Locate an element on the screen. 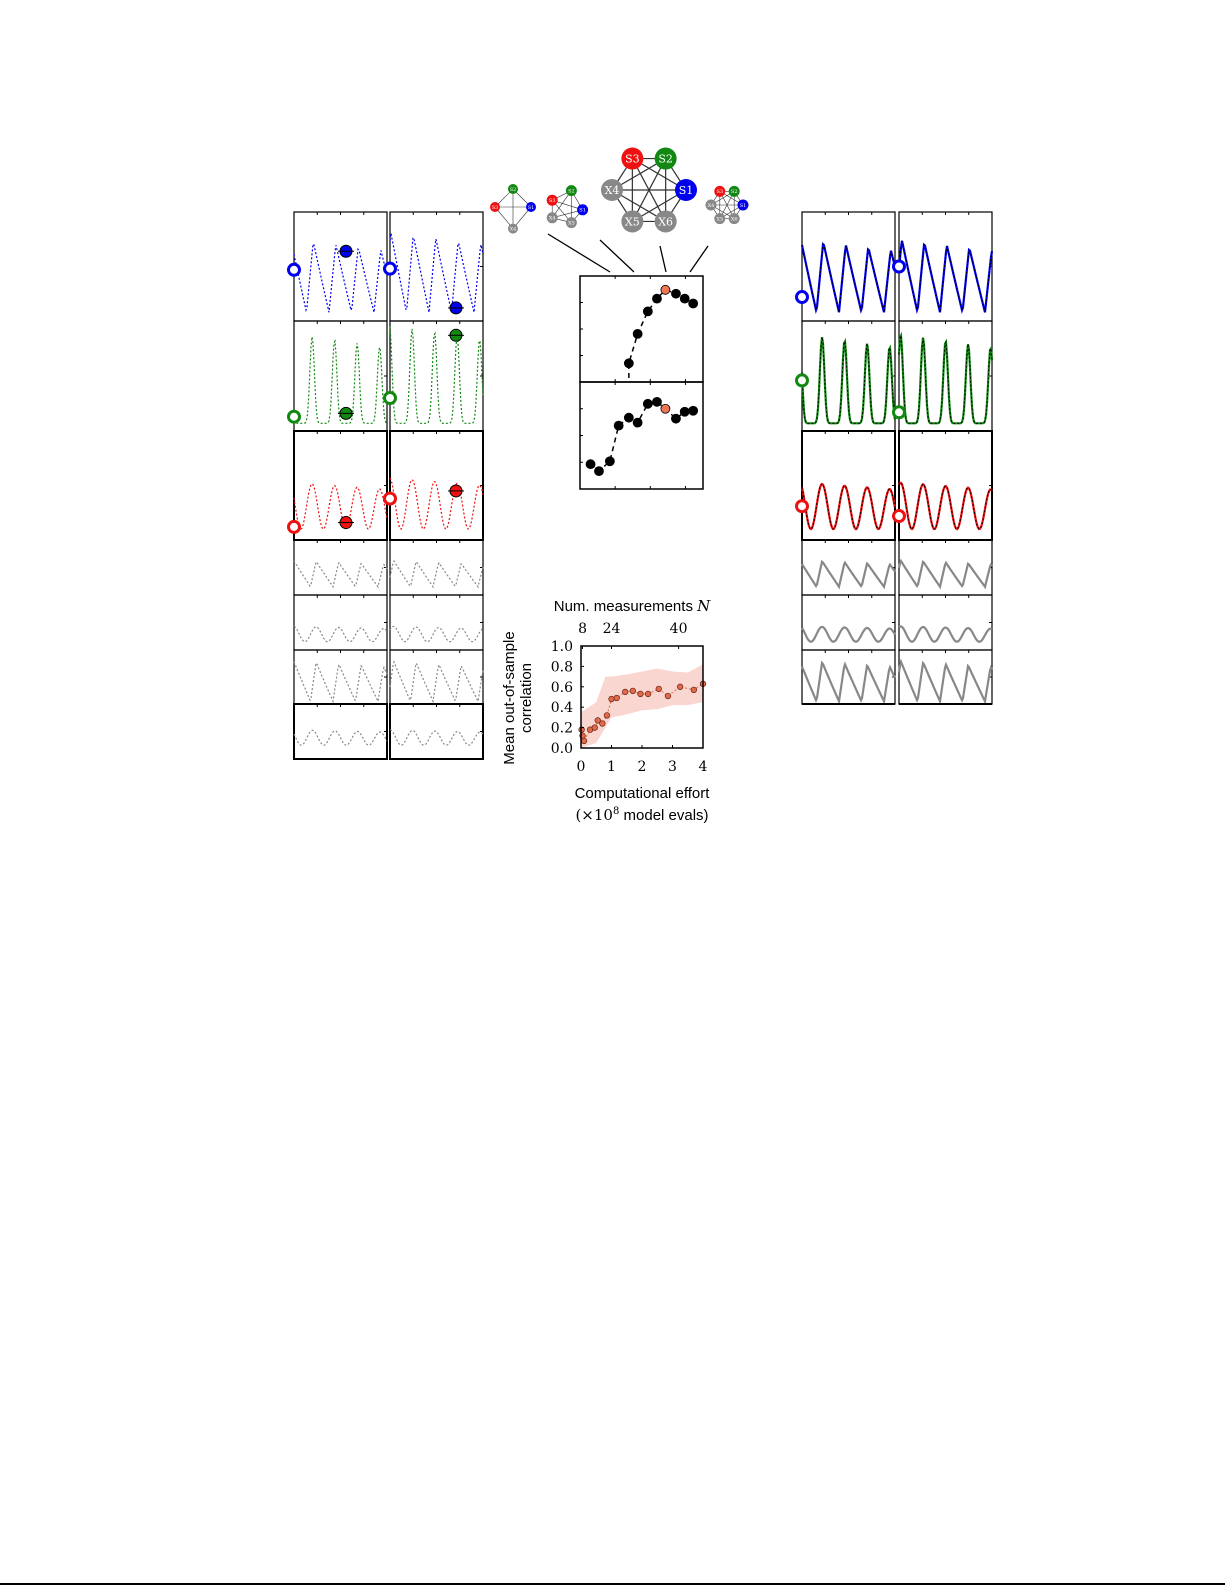 The height and width of the screenshot is (1585, 1225). top-tick-label: 8 is located at coordinates (582, 629).